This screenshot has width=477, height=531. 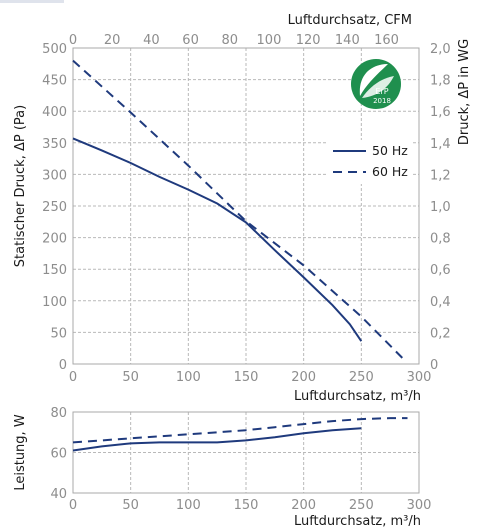 I want to click on x-tick-label: 100, so click(x=188, y=377).